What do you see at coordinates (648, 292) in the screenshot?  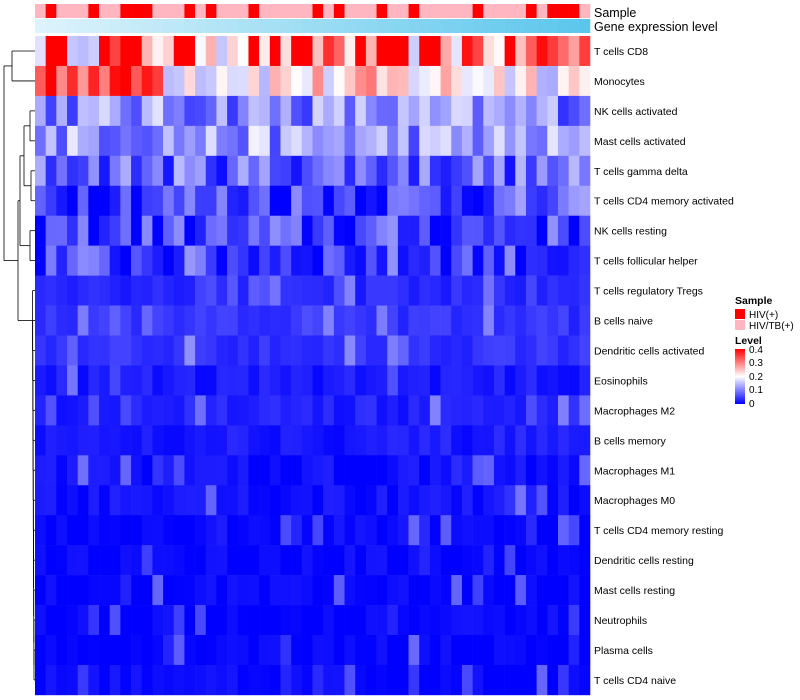 I see `row-label: T cells regulatory Tregs` at bounding box center [648, 292].